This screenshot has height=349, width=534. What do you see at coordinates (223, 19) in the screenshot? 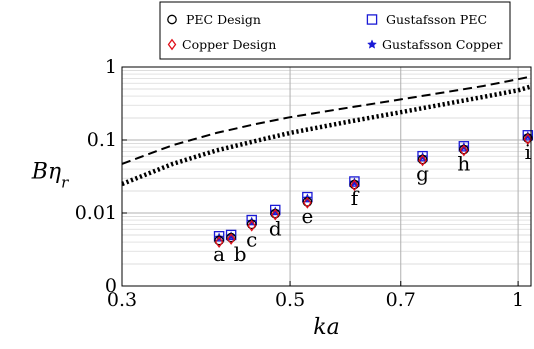
I see `legend-label: PEC Design` at bounding box center [223, 19].